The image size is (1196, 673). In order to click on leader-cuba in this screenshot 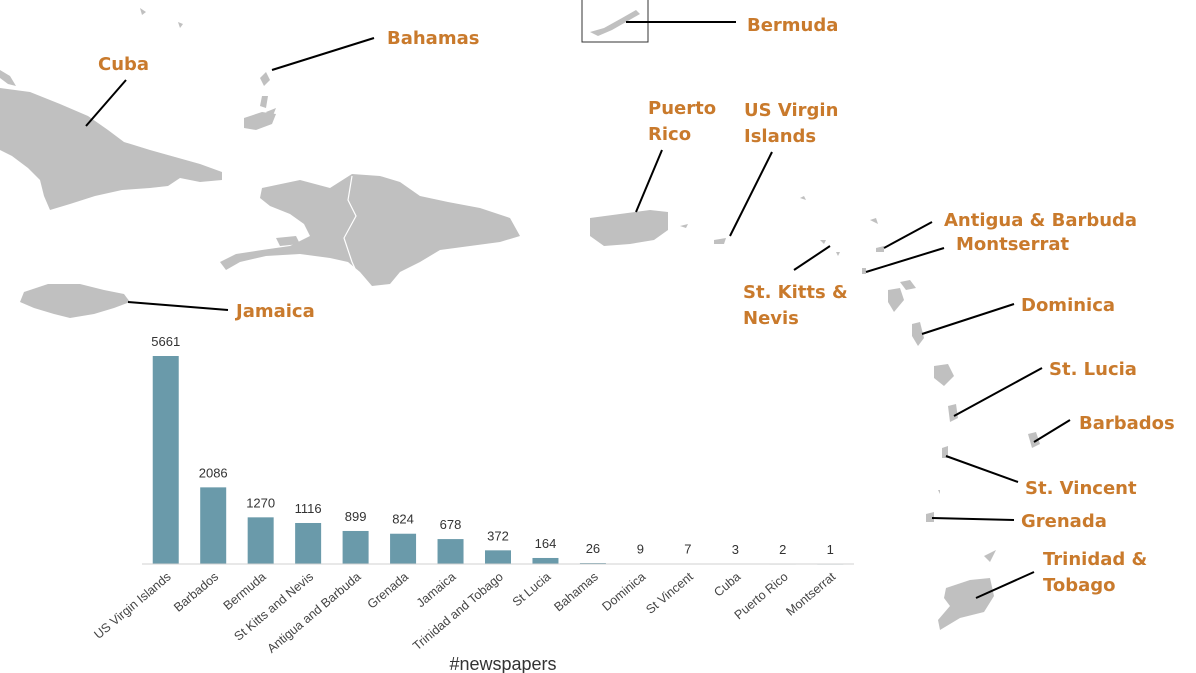, I will do `click(106, 103)`.